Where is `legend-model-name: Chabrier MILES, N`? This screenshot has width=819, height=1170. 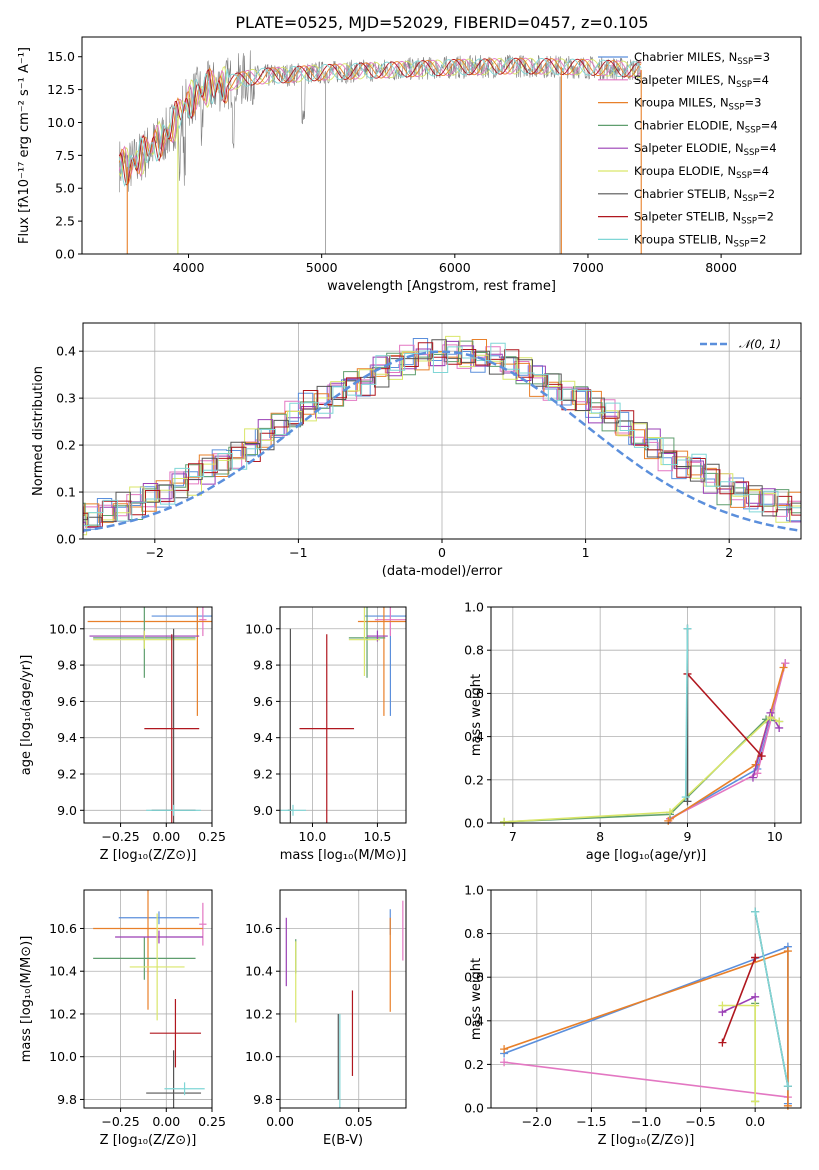
legend-model-name: Chabrier MILES, N is located at coordinates (685, 57).